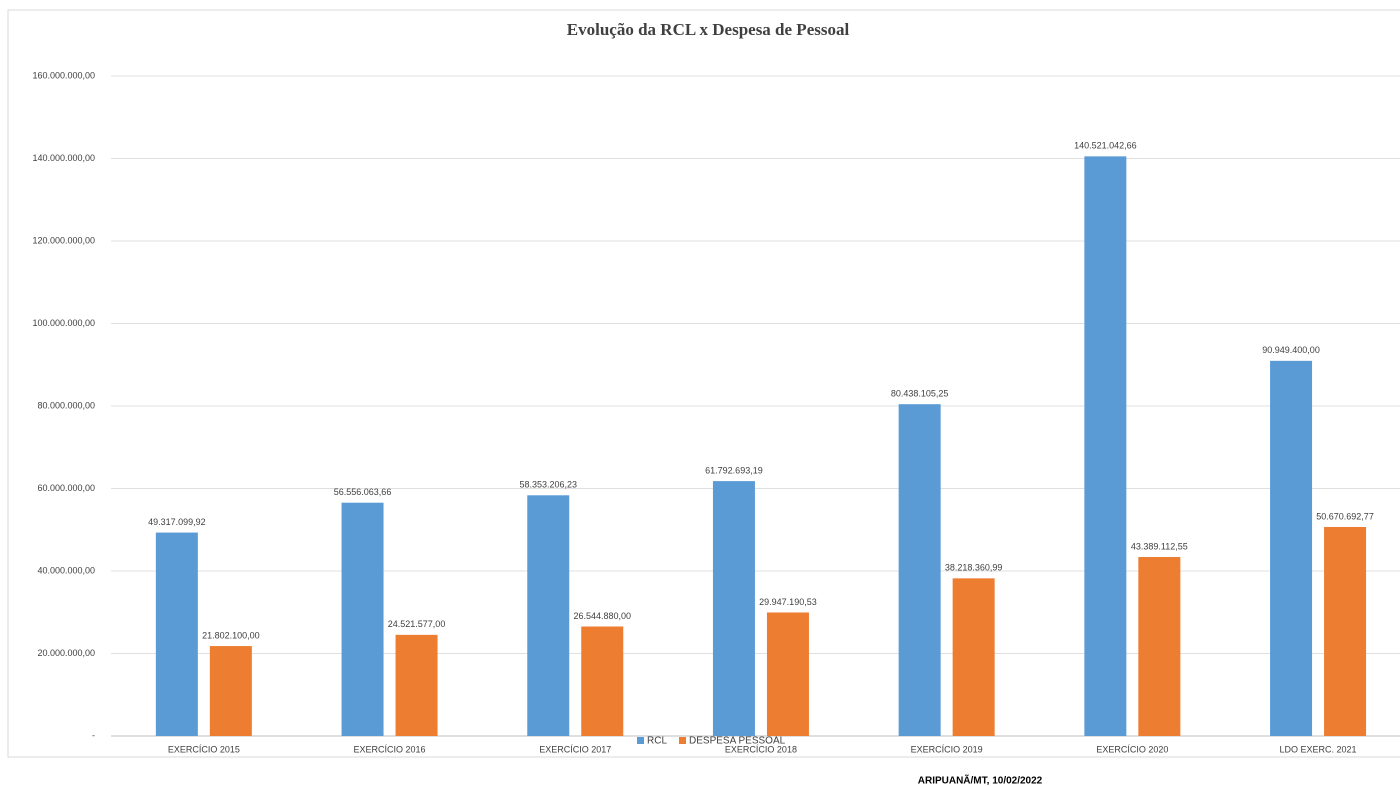 The width and height of the screenshot is (1400, 786). Describe the element at coordinates (63, 240) in the screenshot. I see `y-tick-label: 120.000.000,00` at that location.